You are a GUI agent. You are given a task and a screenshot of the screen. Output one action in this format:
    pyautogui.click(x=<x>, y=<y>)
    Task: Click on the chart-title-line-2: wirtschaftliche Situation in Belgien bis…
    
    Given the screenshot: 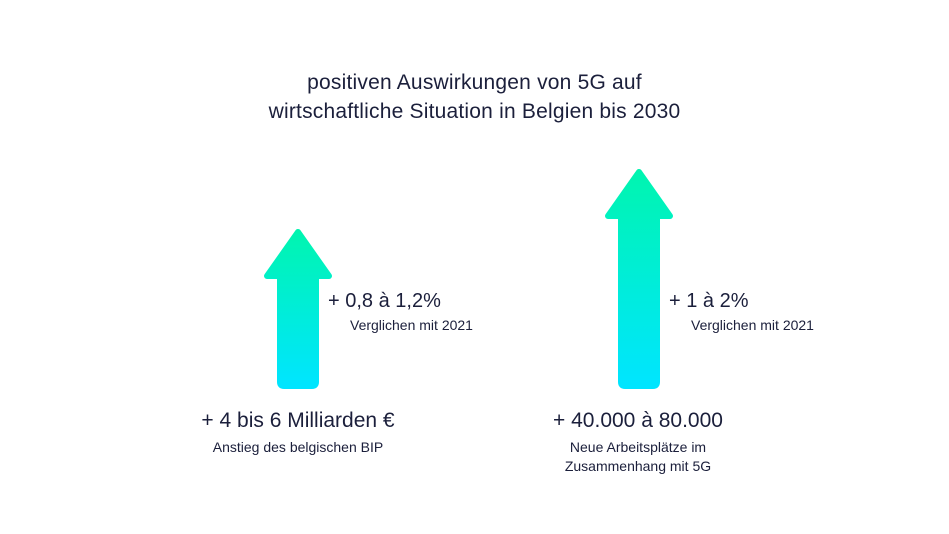 What is the action you would take?
    pyautogui.click(x=474, y=111)
    